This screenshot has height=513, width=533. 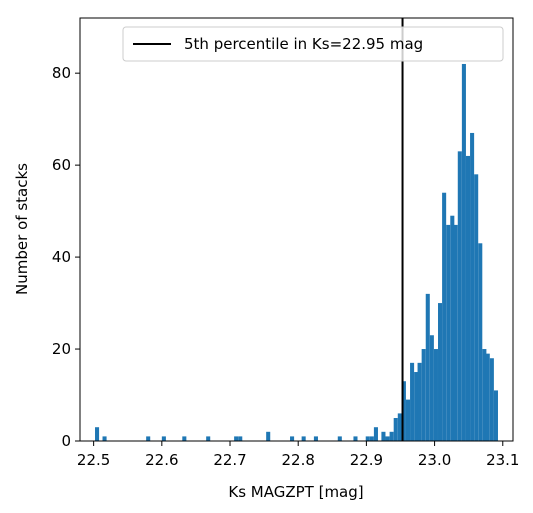 I want to click on x-tick-label: 22.8, so click(x=298, y=460).